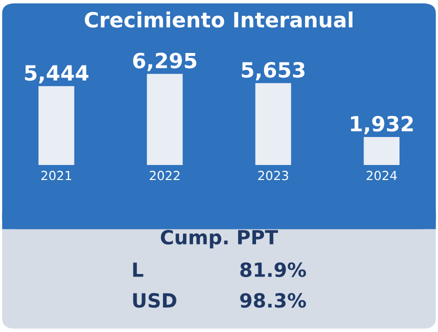 This screenshot has height=332, width=438. What do you see at coordinates (273, 270) in the screenshot?
I see `text: 81.9%` at bounding box center [273, 270].